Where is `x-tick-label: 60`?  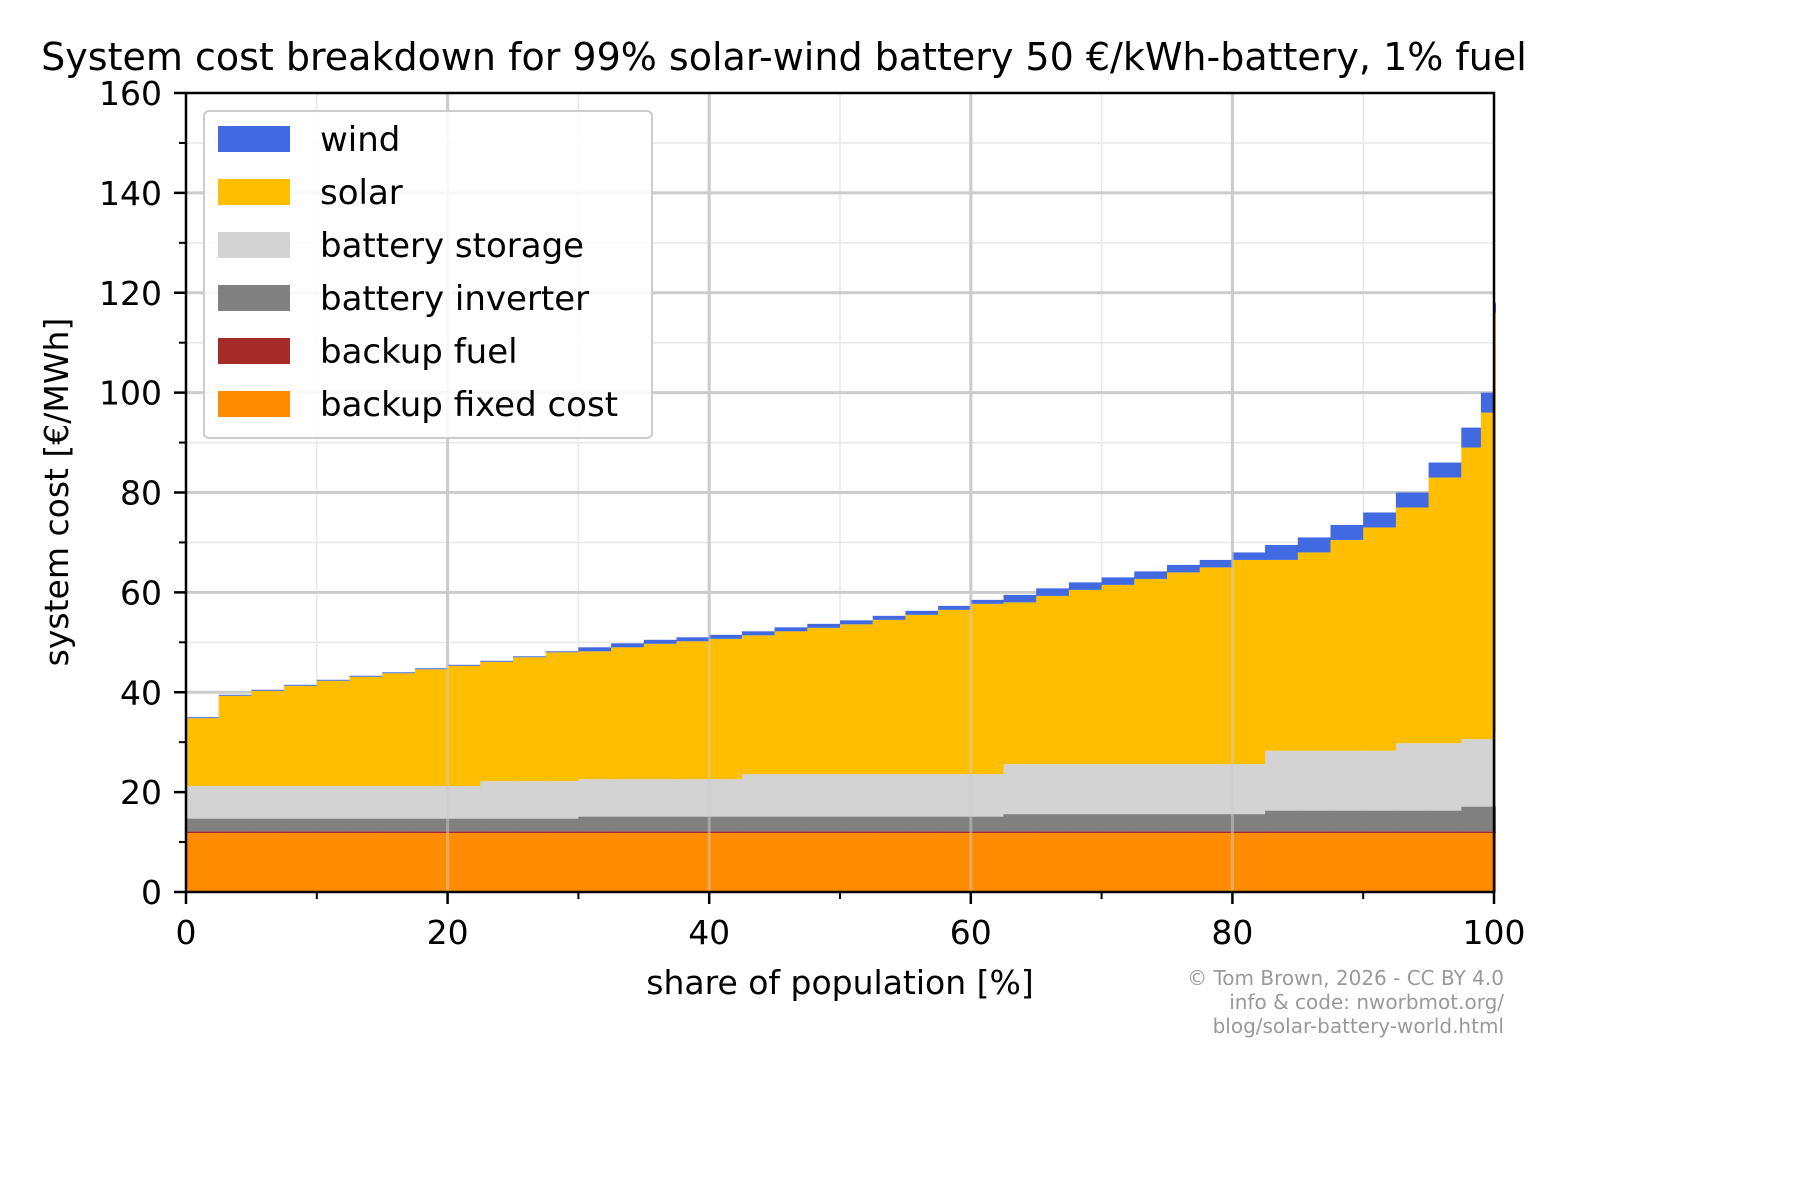 x-tick-label: 60 is located at coordinates (971, 932).